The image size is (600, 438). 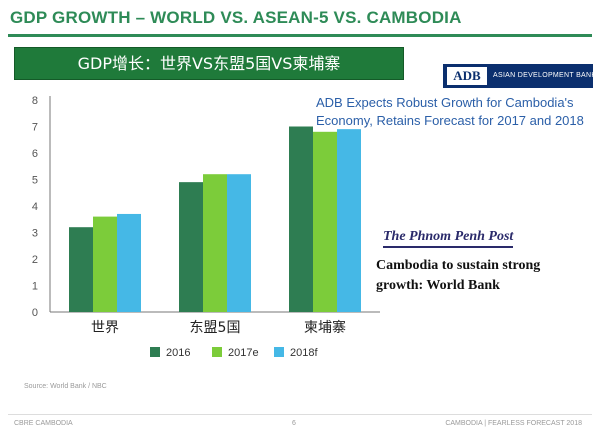 What do you see at coordinates (448, 238) in the screenshot?
I see `phnom-penh-post-logo: The Phnom Penh Post` at bounding box center [448, 238].